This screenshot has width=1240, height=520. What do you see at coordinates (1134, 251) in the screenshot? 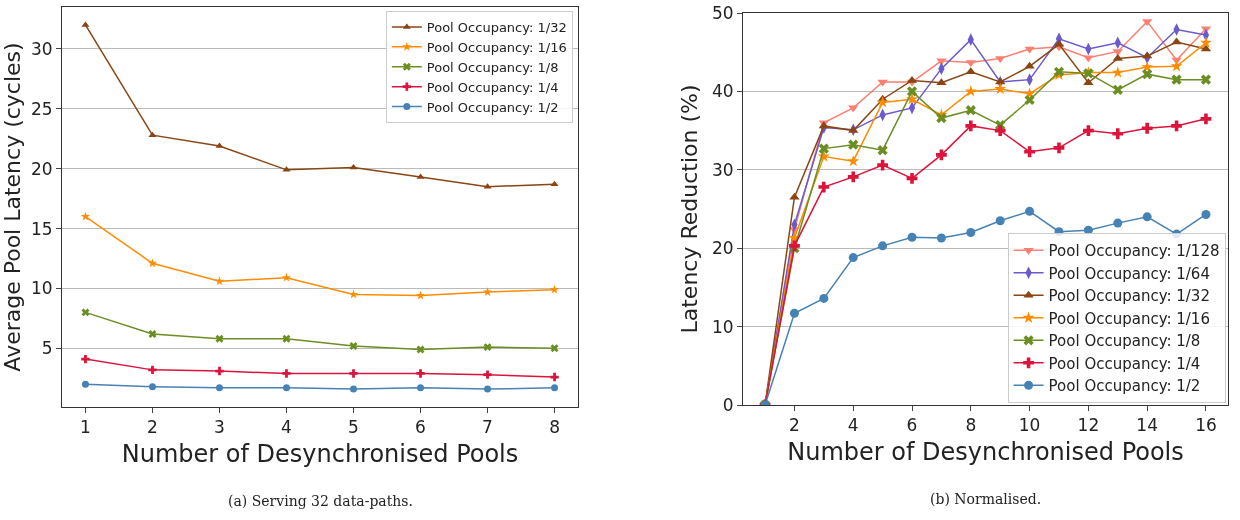
I see `legend-label: Pool Occupancy: 1/128` at bounding box center [1134, 251].